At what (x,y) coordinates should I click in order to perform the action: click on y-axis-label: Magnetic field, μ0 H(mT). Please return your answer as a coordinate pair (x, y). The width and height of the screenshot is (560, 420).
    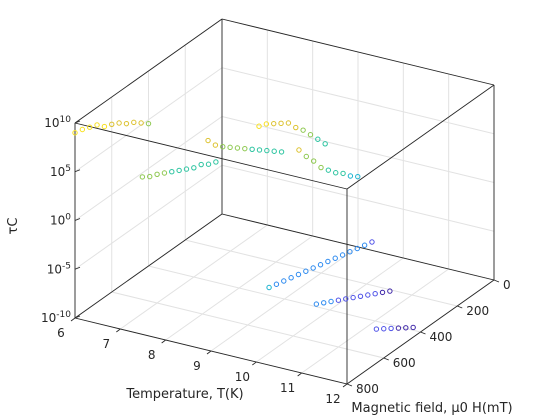
    Looking at the image, I should click on (431, 408).